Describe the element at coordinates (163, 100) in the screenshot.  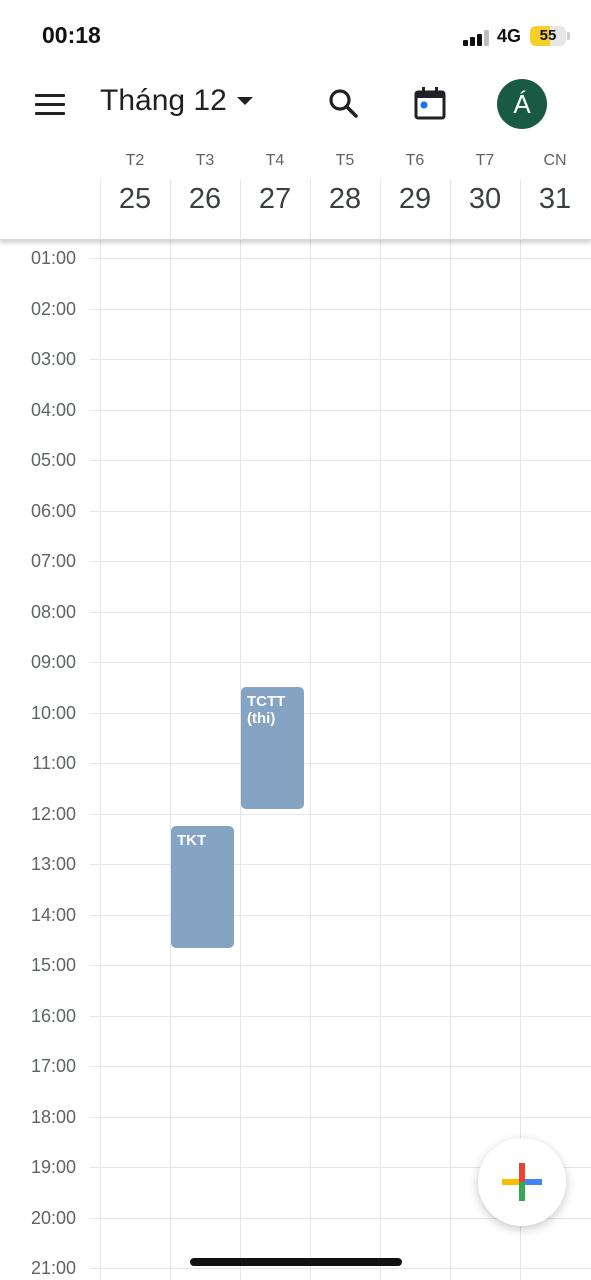
I see `month-label: Tháng 12` at that location.